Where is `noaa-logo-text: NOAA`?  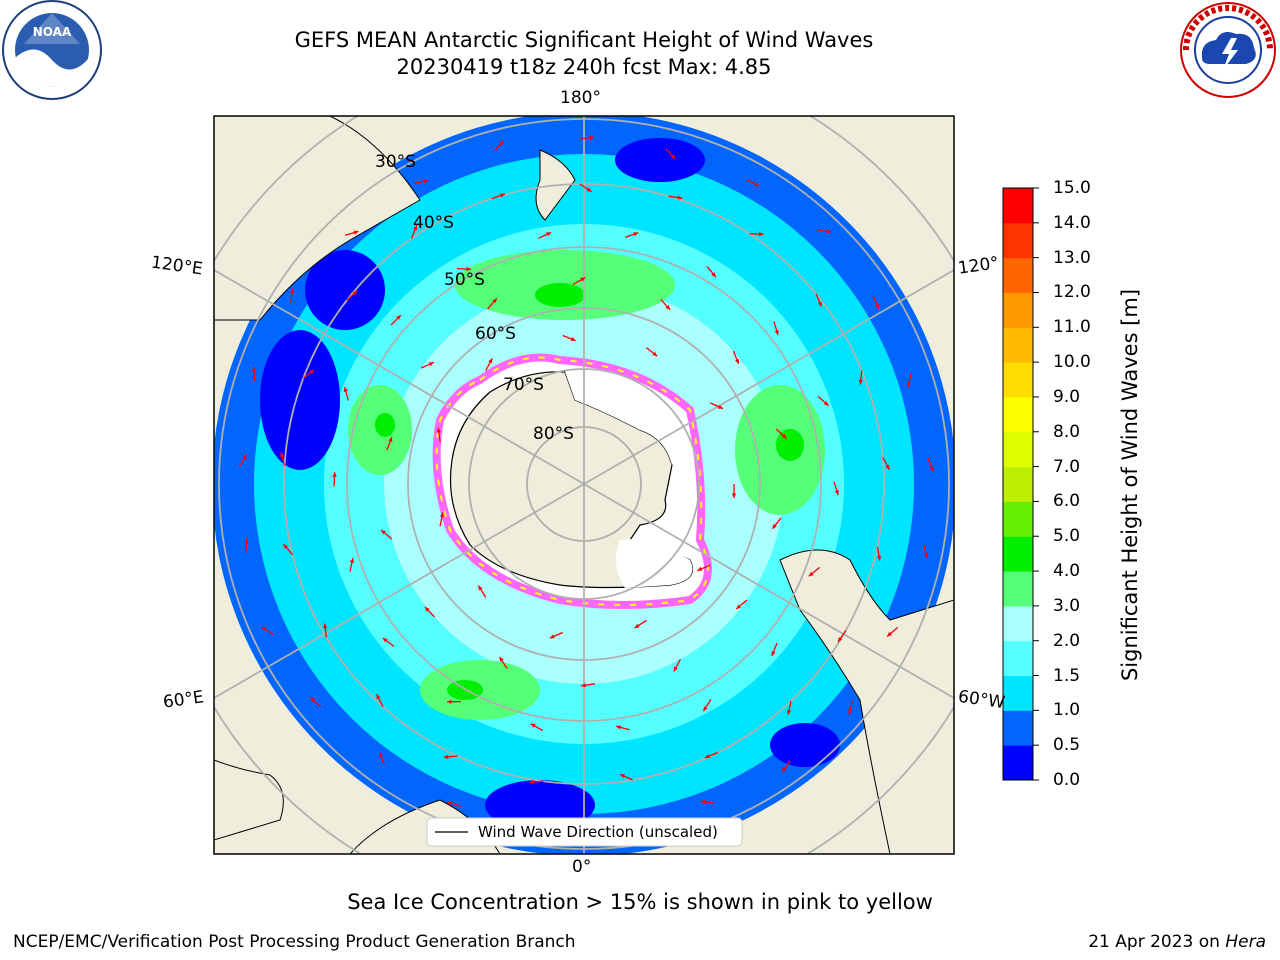 noaa-logo-text: NOAA is located at coordinates (52, 32).